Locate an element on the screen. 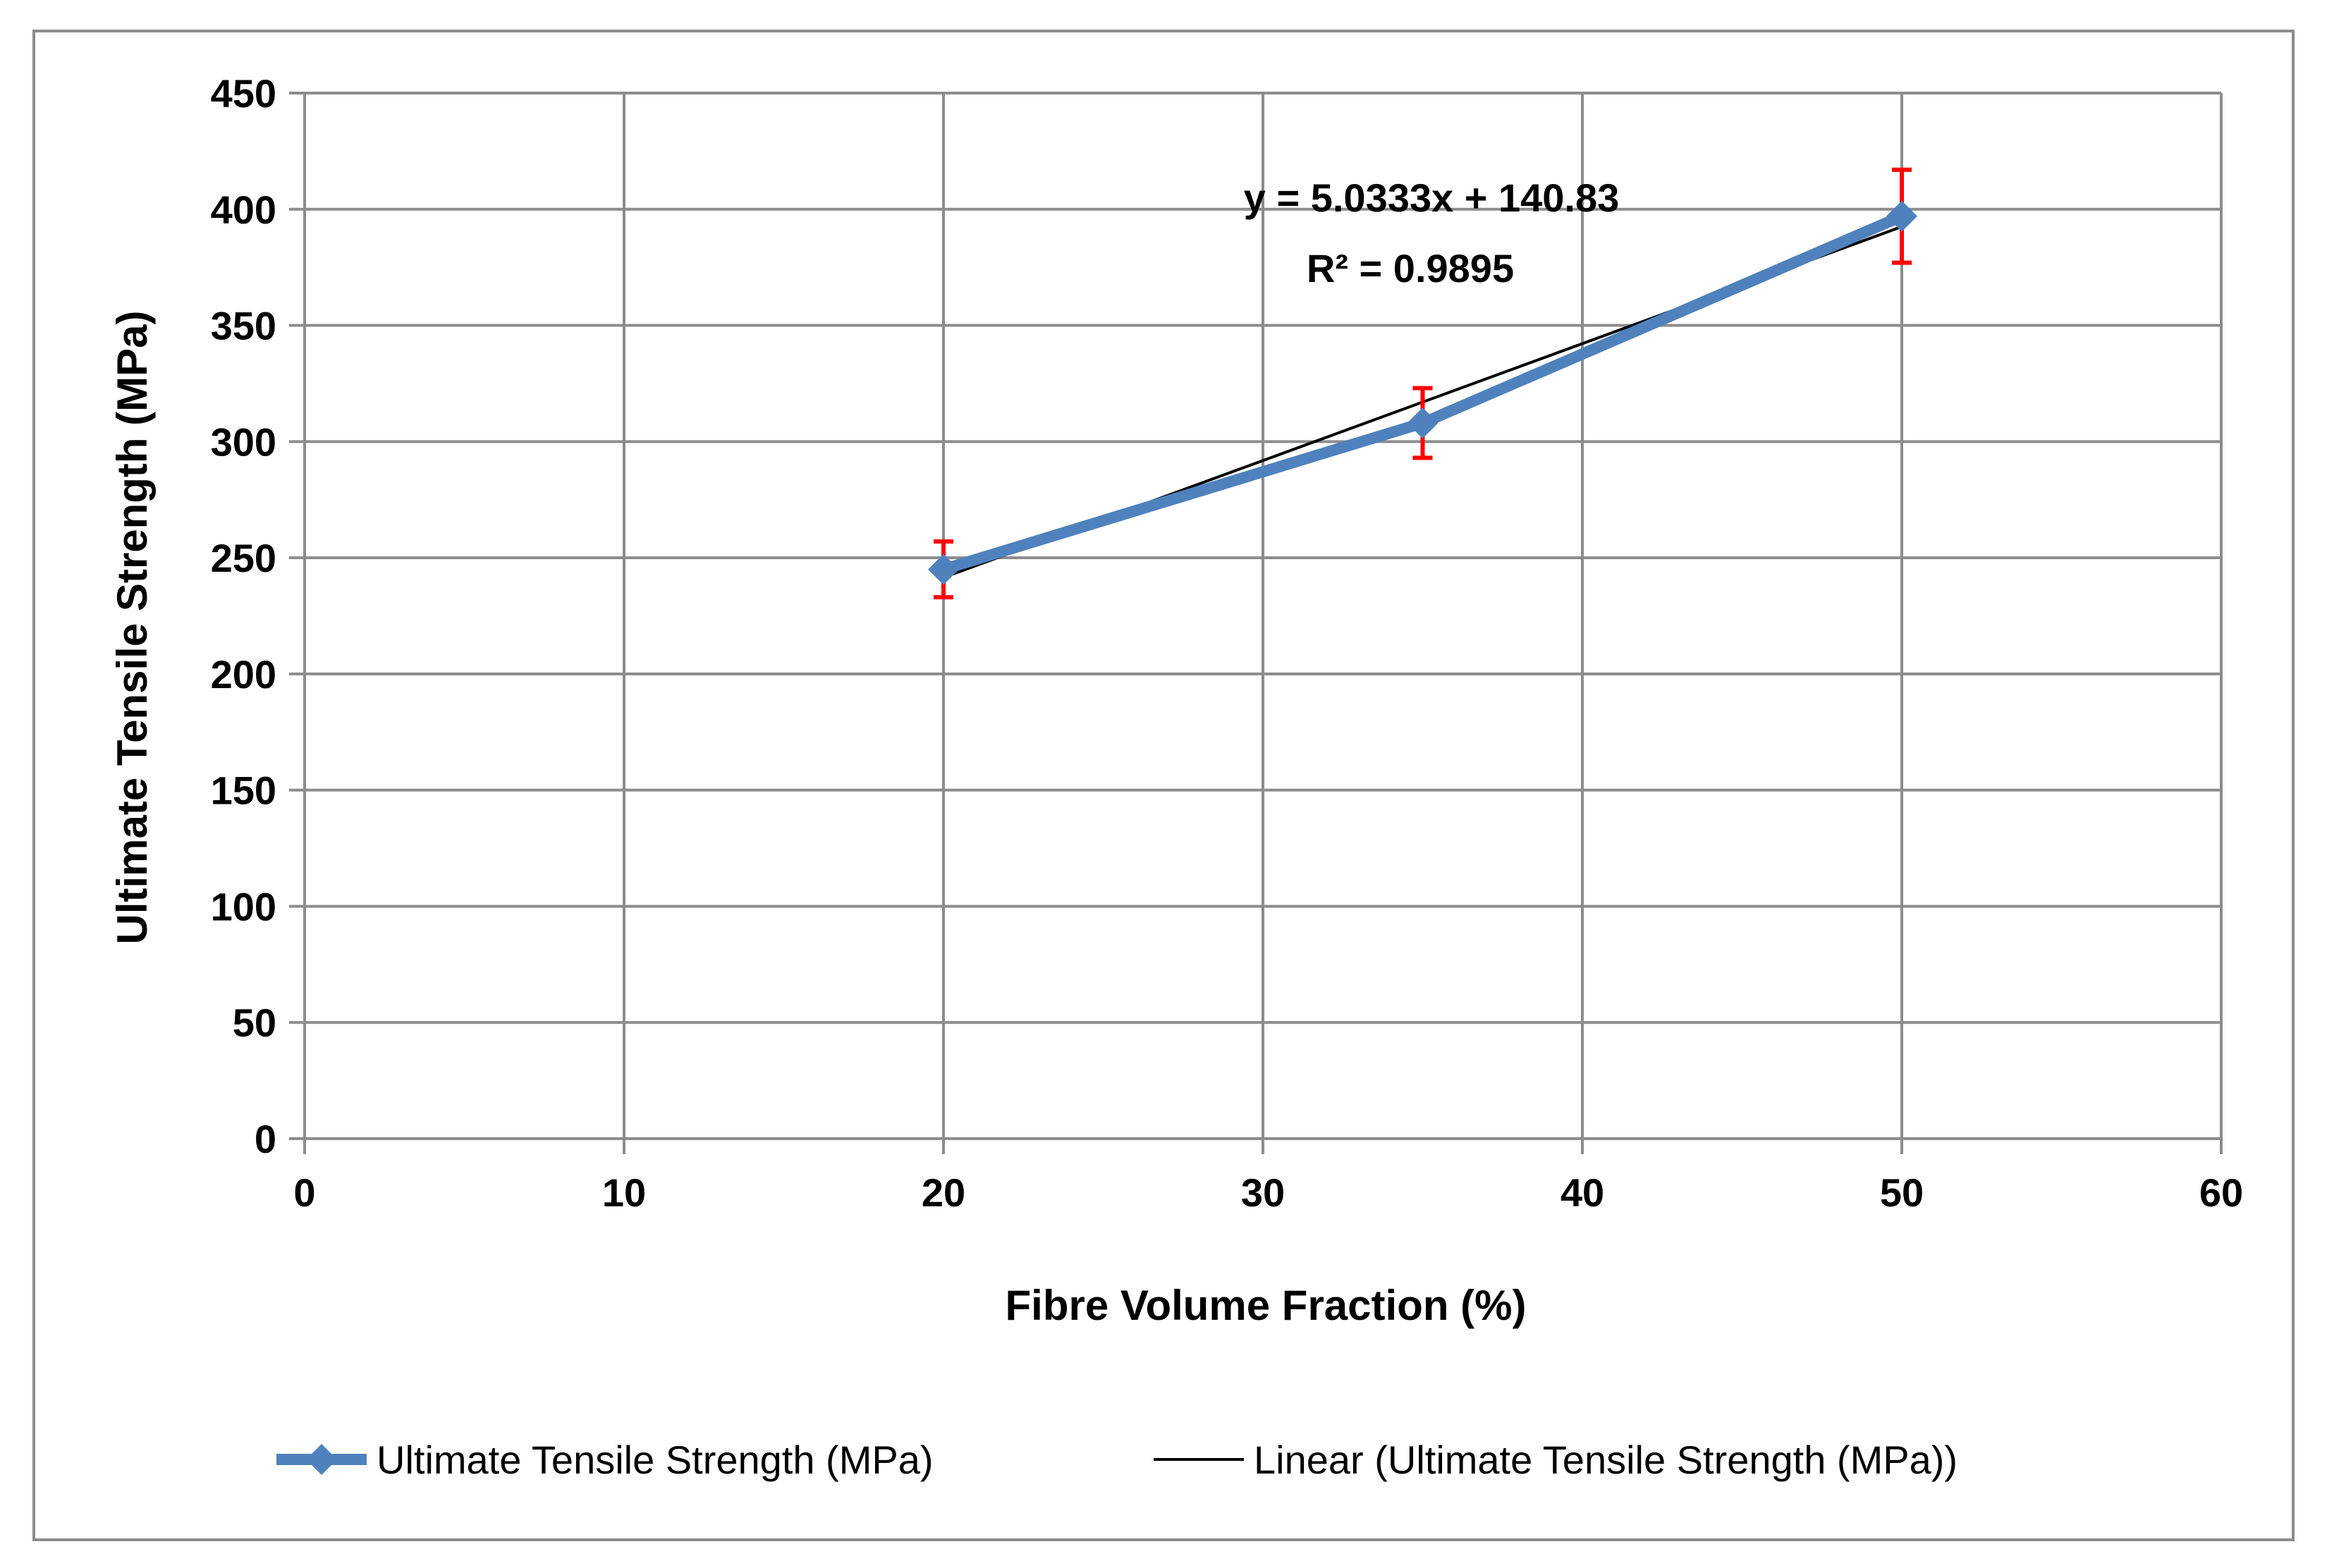  x-tick-label-0: 0 is located at coordinates (304, 1192).